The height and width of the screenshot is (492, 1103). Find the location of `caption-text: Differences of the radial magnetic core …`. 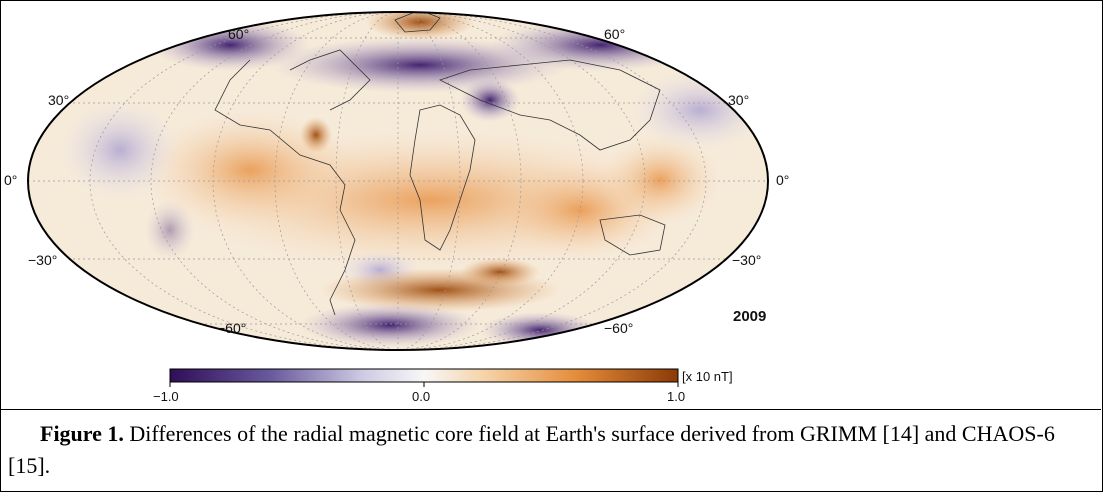

caption-text: Differences of the radial magnetic core … is located at coordinates (531, 449).